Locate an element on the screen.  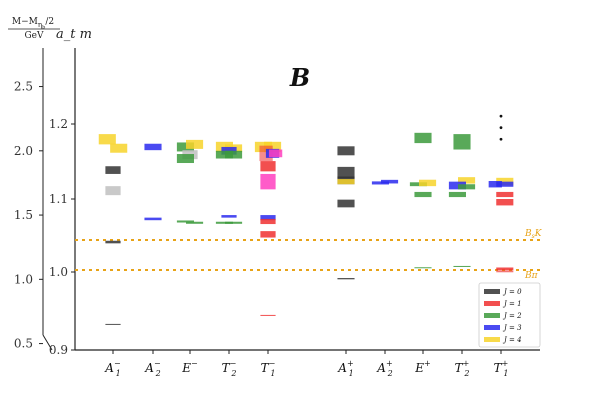
left-tick-label: 0.5 is located at coordinates (23, 344).